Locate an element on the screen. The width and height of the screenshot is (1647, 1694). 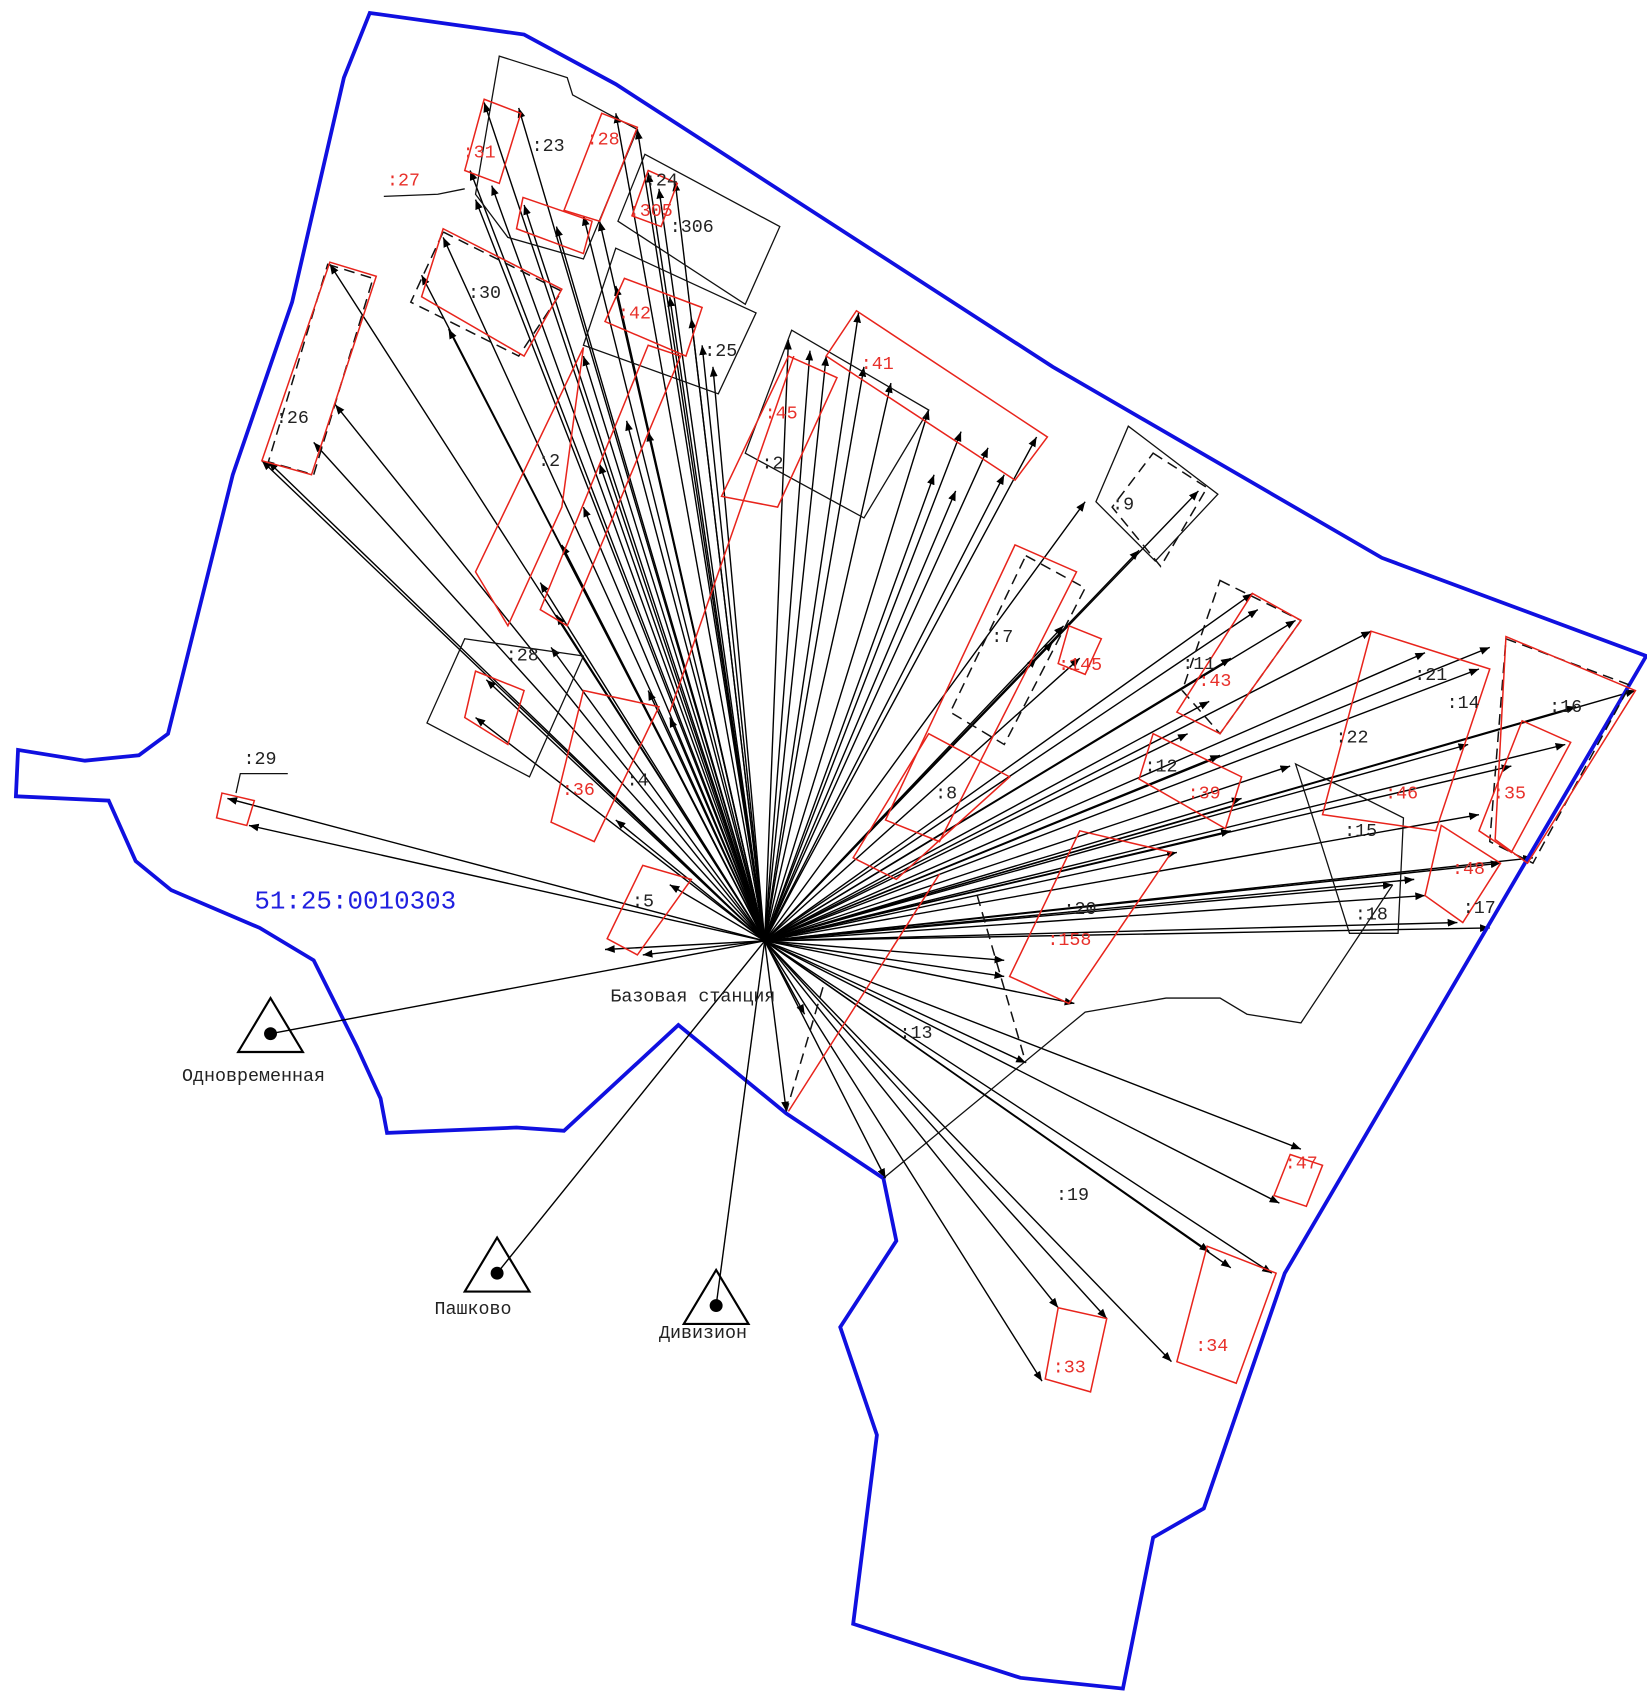
parcel-label: :7 is located at coordinates (1002, 637).